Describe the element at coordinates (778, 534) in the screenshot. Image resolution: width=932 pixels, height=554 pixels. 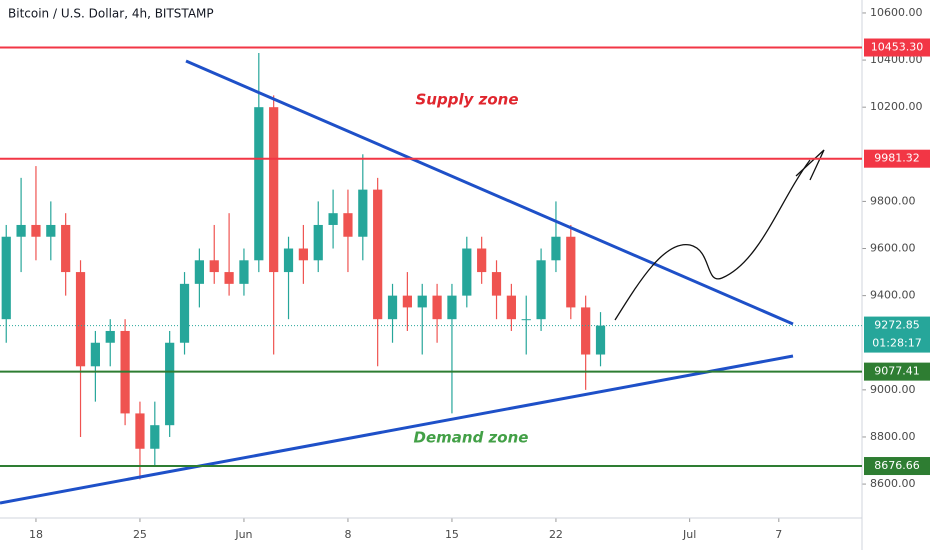
I see `x-tick-label: 7` at that location.